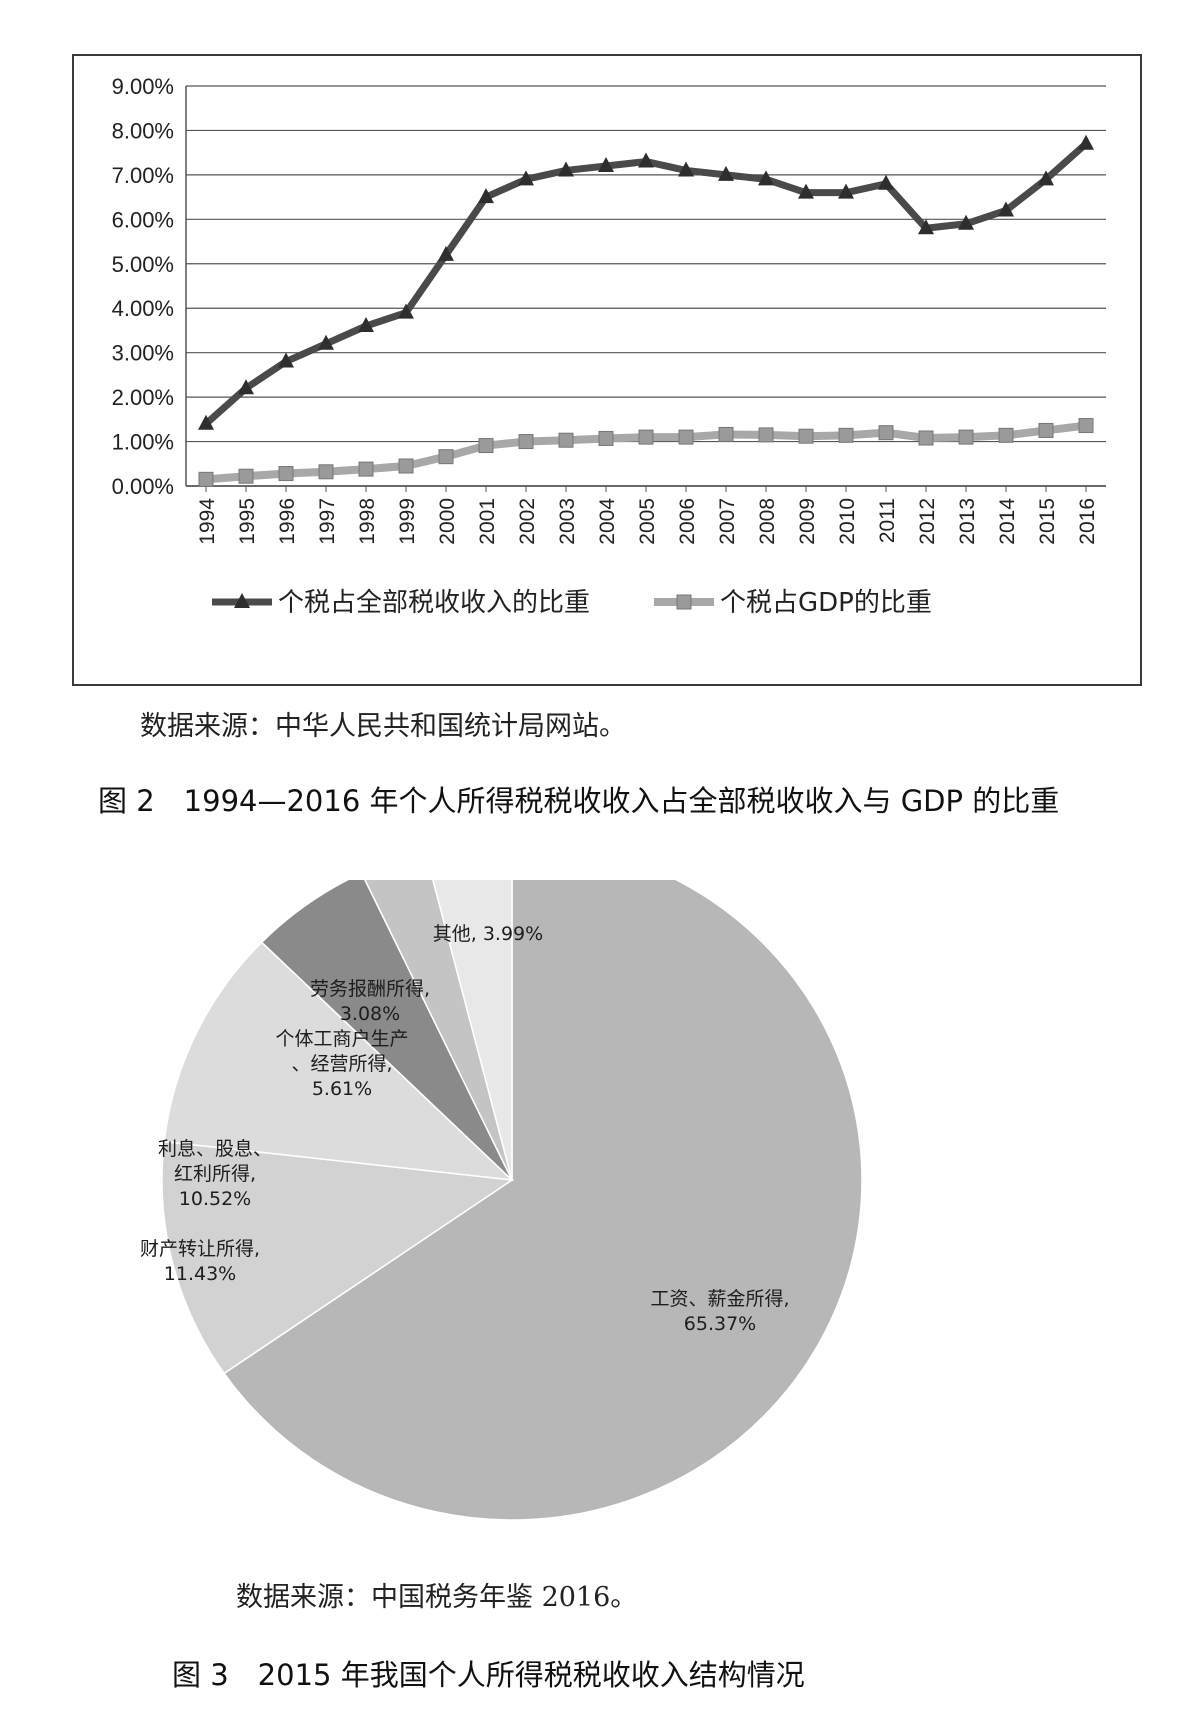 Image resolution: width=1194 pixels, height=1713 pixels. Describe the element at coordinates (1007, 521) in the screenshot. I see `x-tick-label: 2014` at that location.